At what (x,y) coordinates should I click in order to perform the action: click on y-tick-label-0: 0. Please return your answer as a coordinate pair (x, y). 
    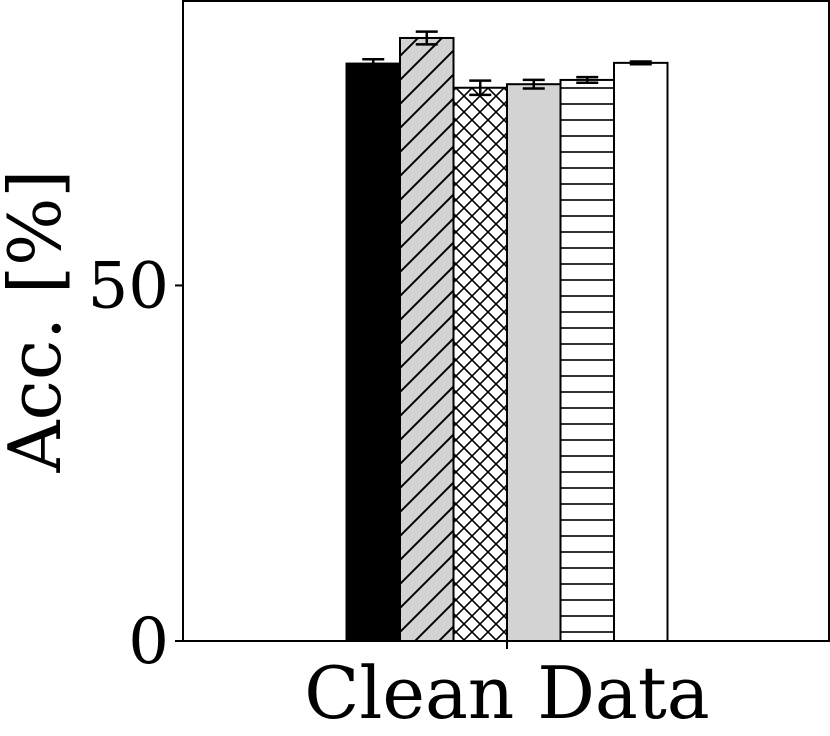
    Looking at the image, I should click on (148, 642).